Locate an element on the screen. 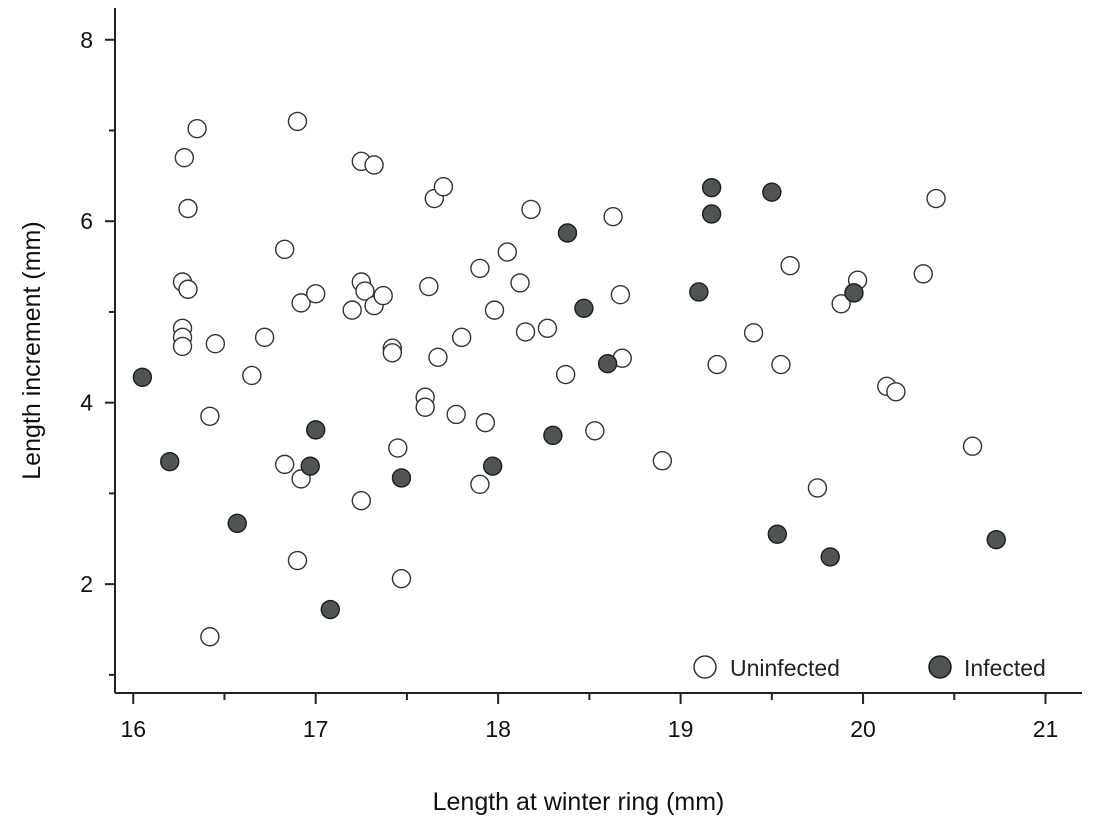  x-tick-label: 19 is located at coordinates (681, 729).